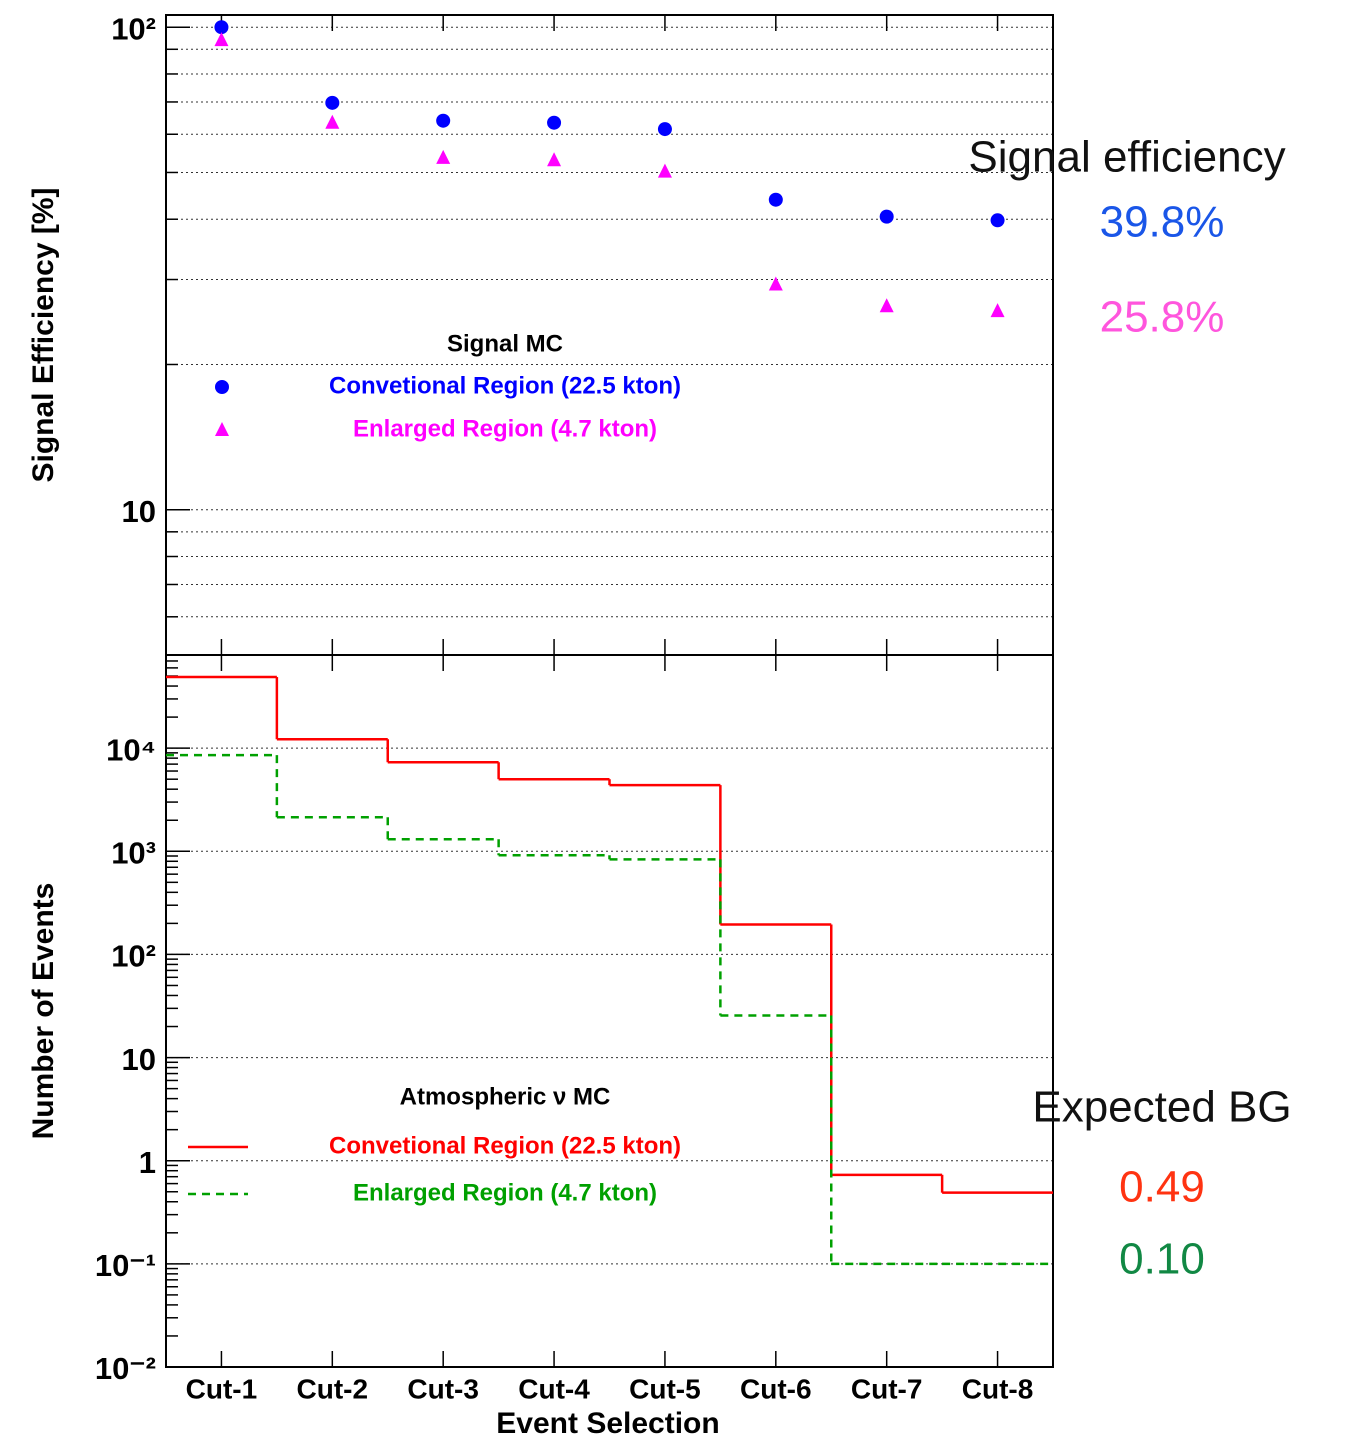  Describe the element at coordinates (43, 334) in the screenshot. I see `y-axis-label: Signal Efficiency [%]` at that location.